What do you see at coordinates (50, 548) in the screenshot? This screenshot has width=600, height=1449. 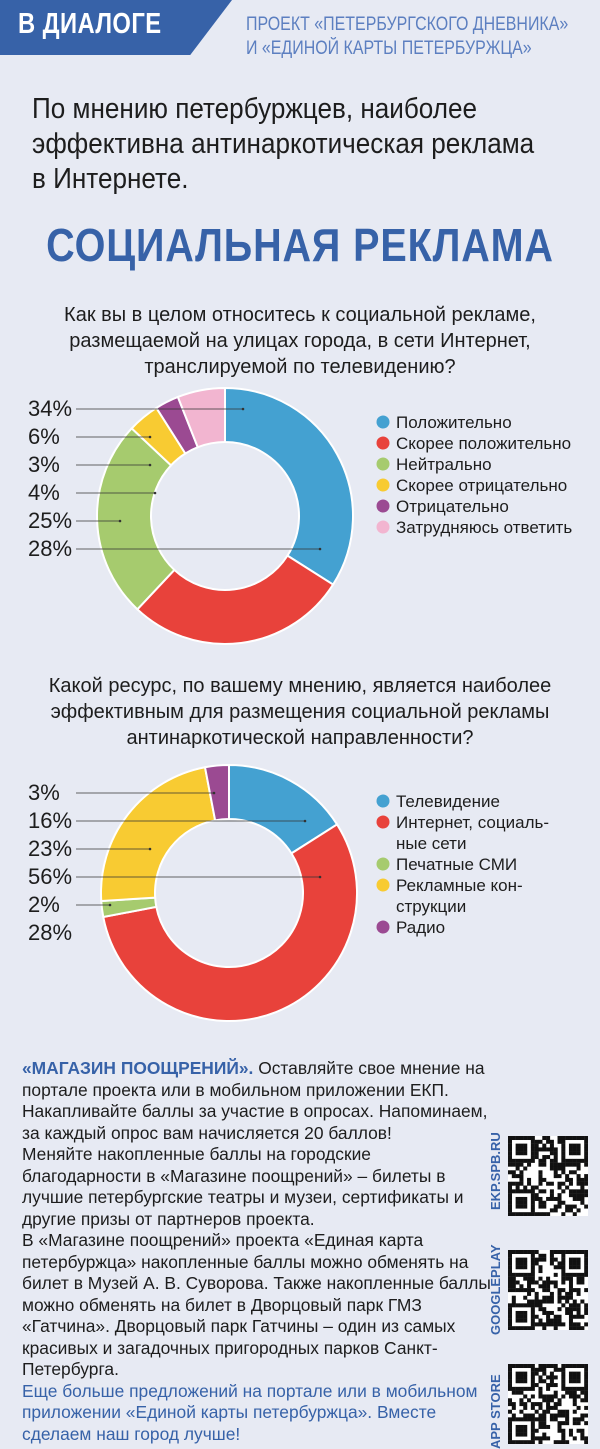 I see `chart-1-percent-label: 28%` at bounding box center [50, 548].